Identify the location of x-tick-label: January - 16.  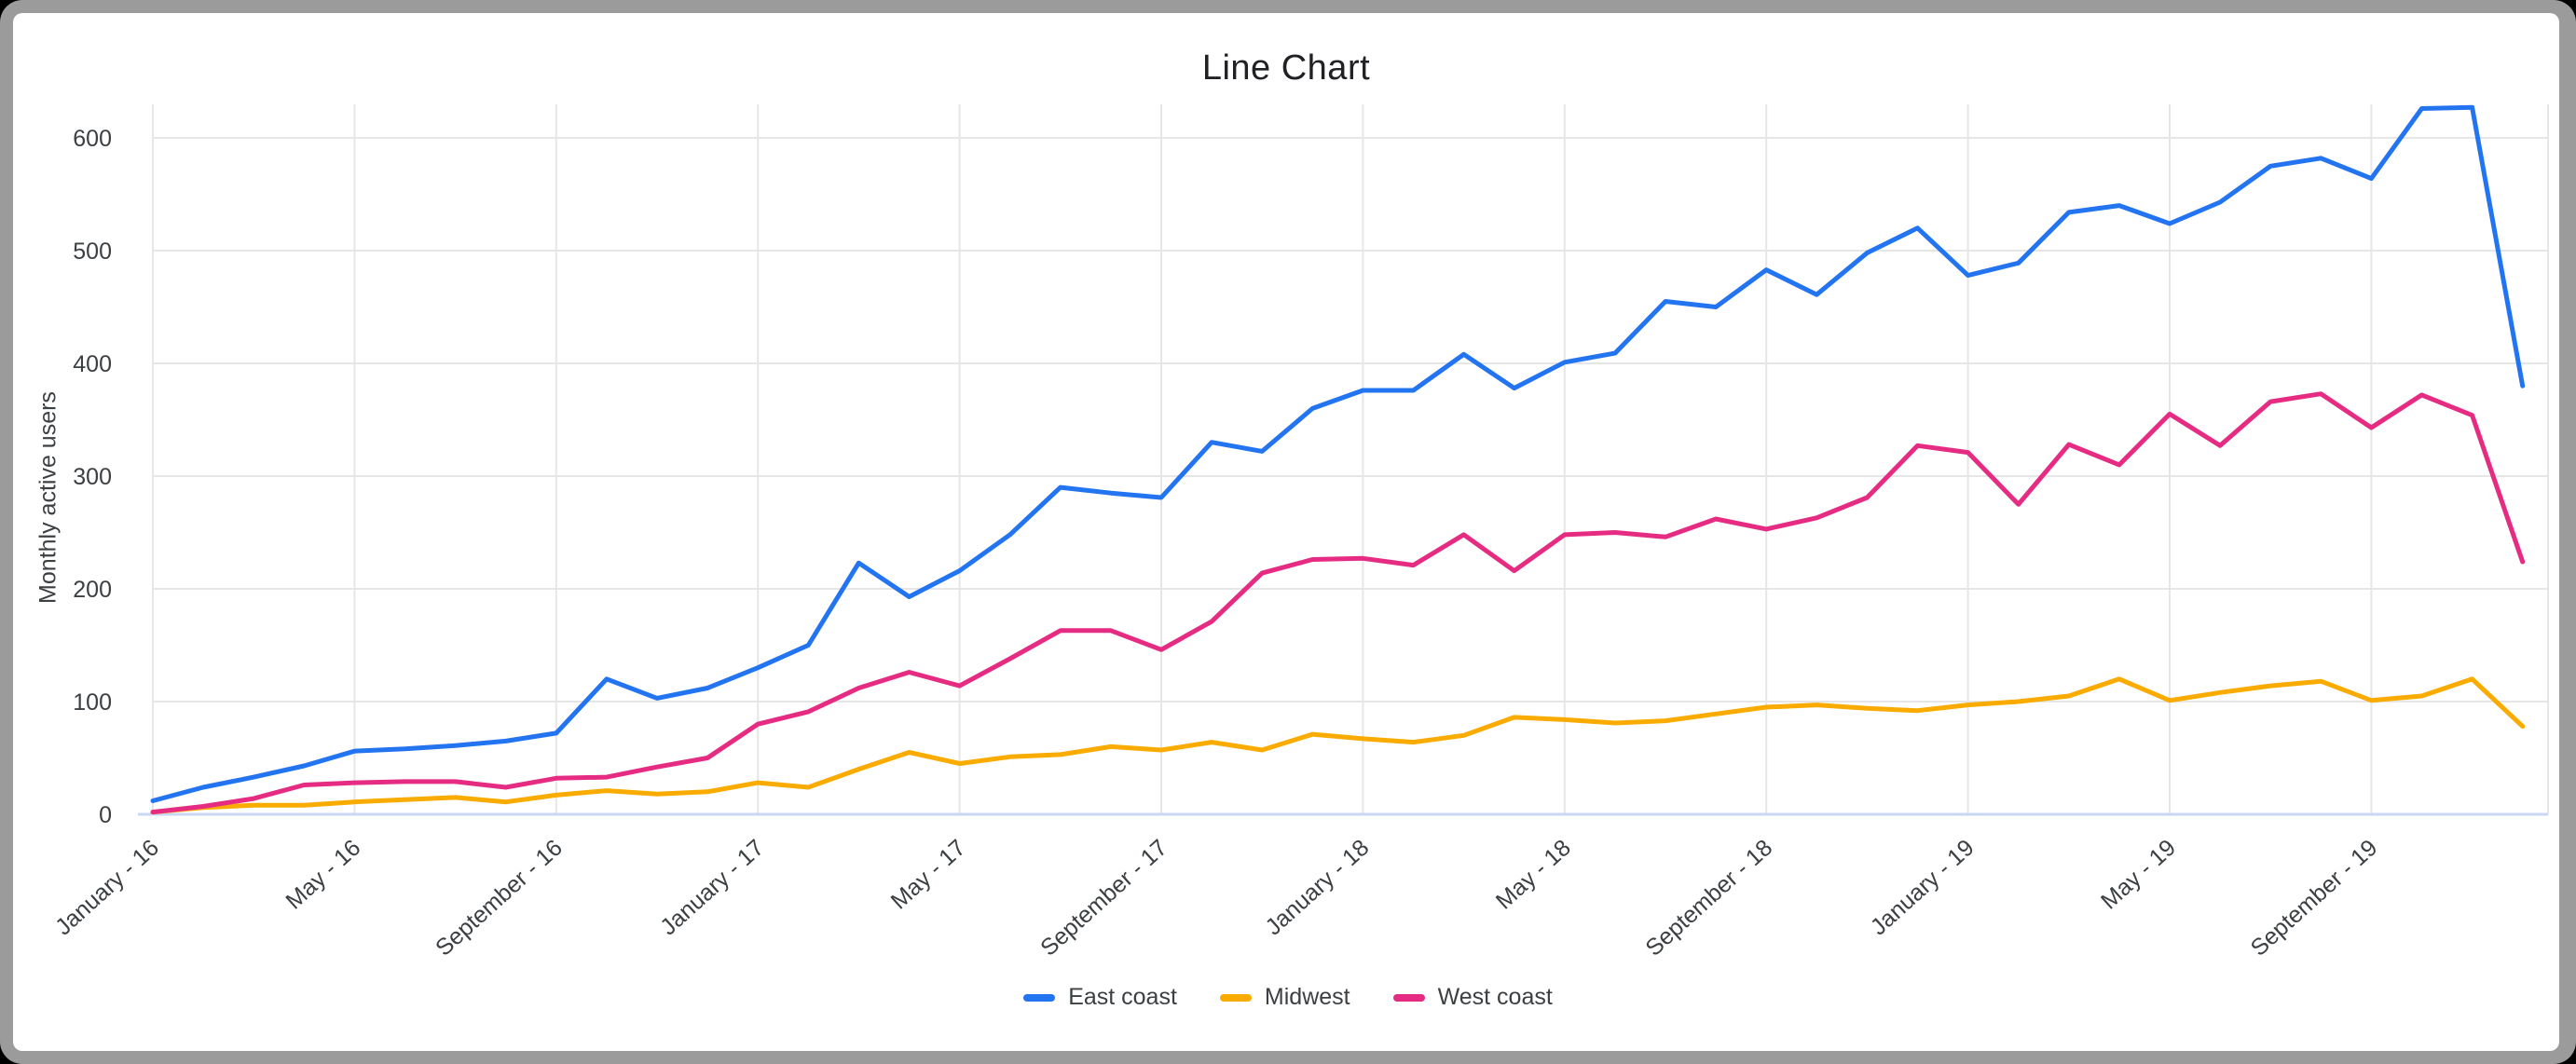
(107, 888).